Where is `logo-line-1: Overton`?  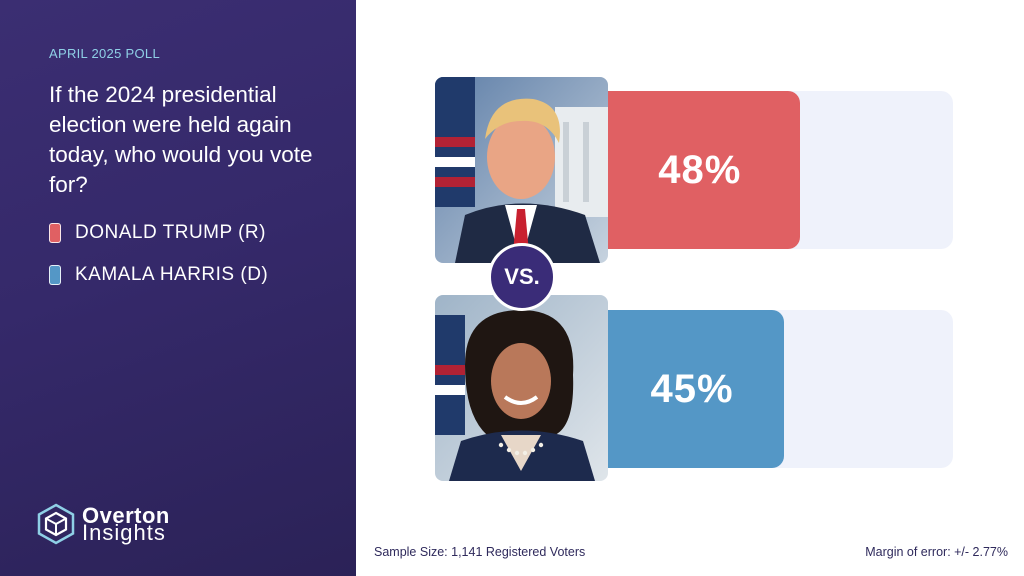 logo-line-1: Overton is located at coordinates (126, 515).